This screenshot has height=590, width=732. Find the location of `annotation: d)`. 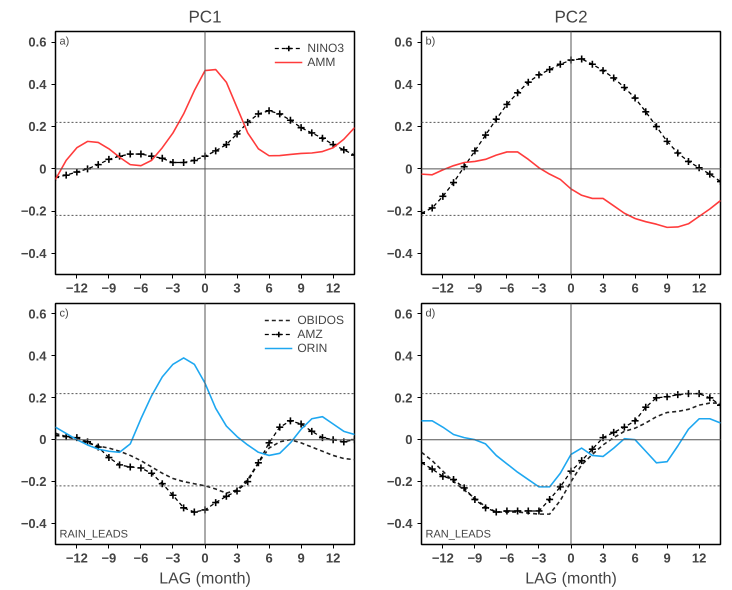

annotation: d) is located at coordinates (431, 314).